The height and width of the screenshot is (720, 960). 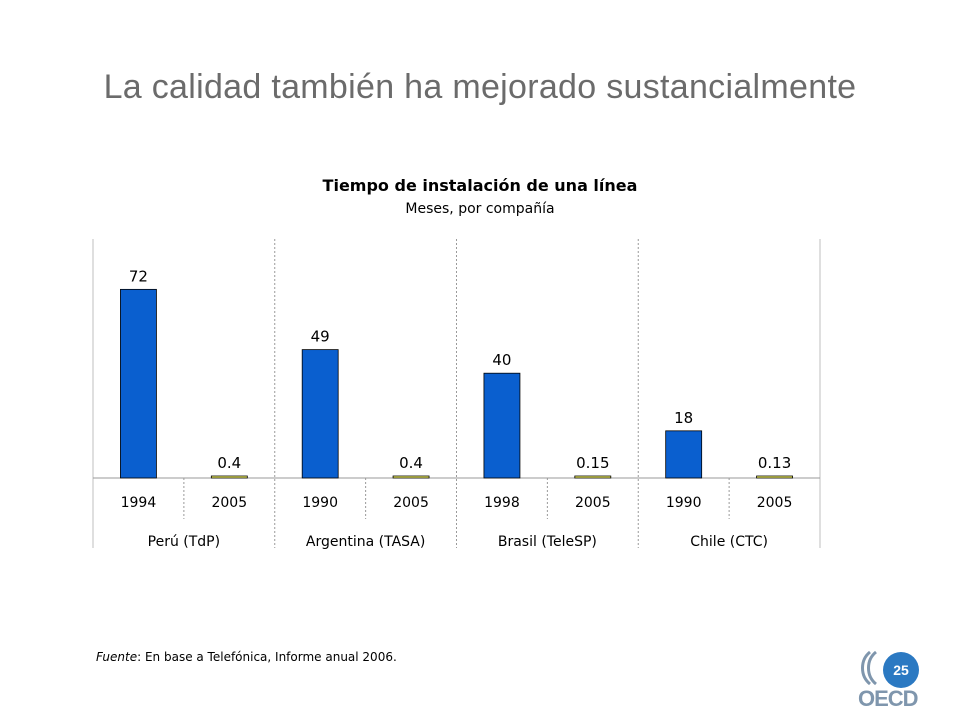 I want to click on data-label: 40, so click(x=501, y=360).